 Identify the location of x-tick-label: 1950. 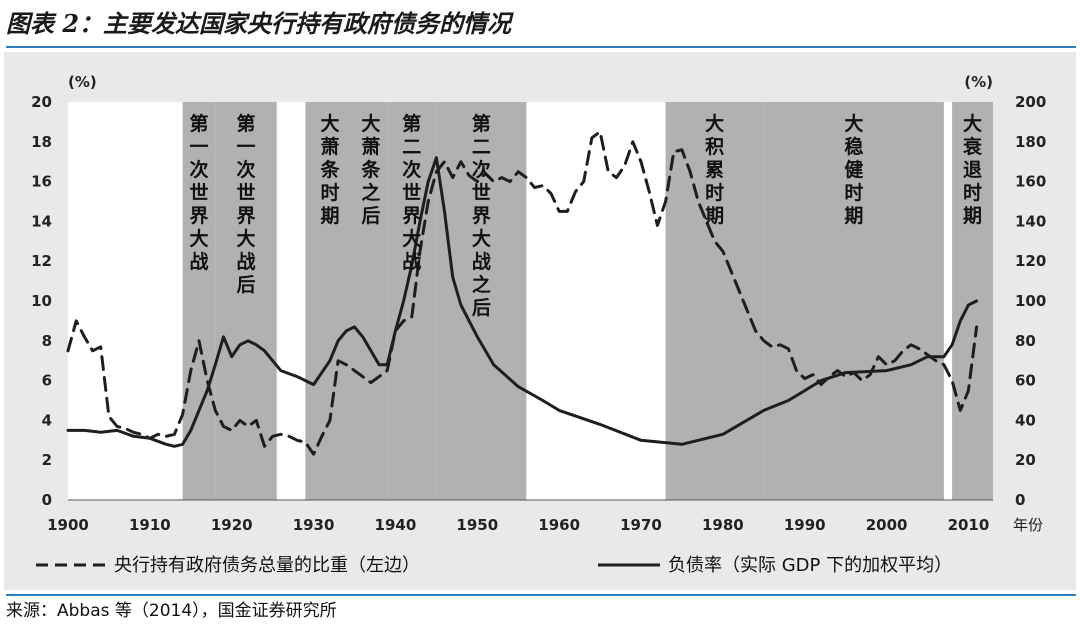
(477, 525).